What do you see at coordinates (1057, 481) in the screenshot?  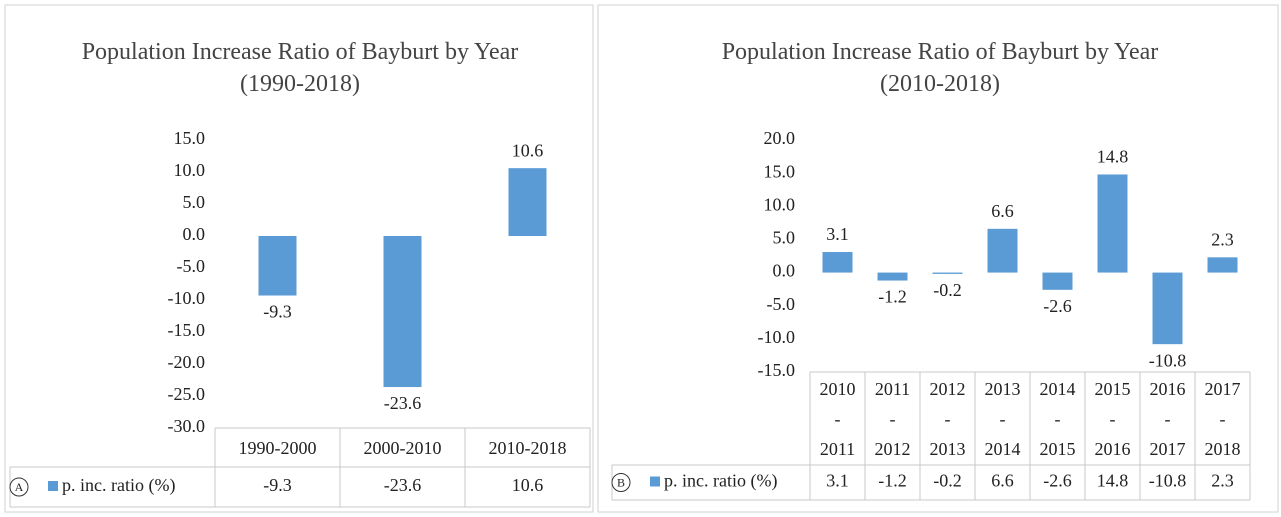 I see `table-value: -2.6` at bounding box center [1057, 481].